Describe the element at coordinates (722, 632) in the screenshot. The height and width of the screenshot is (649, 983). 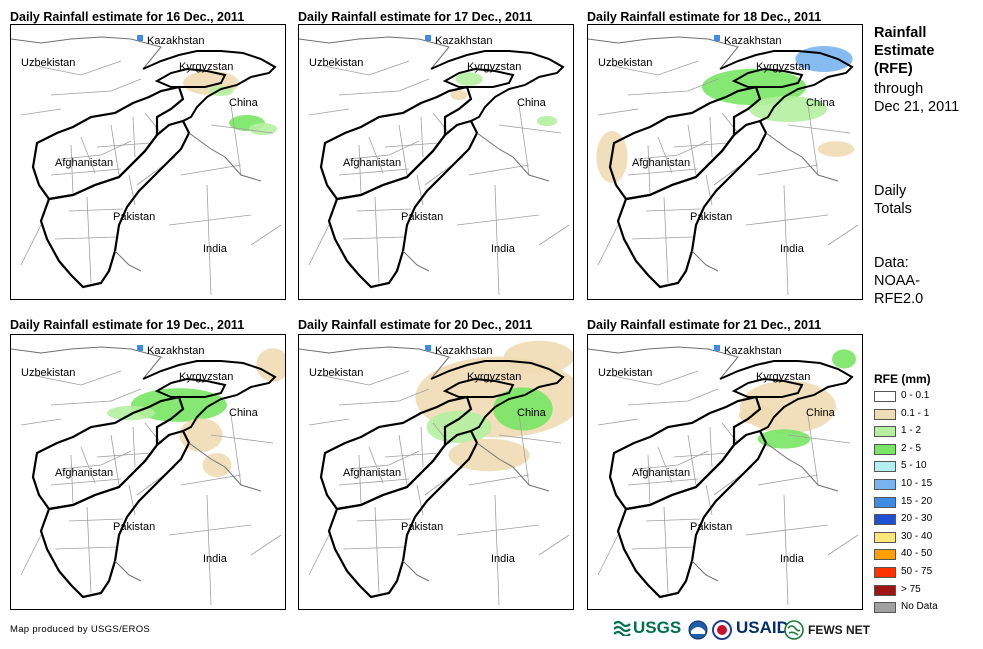
I see `doc-seal-icon` at that location.